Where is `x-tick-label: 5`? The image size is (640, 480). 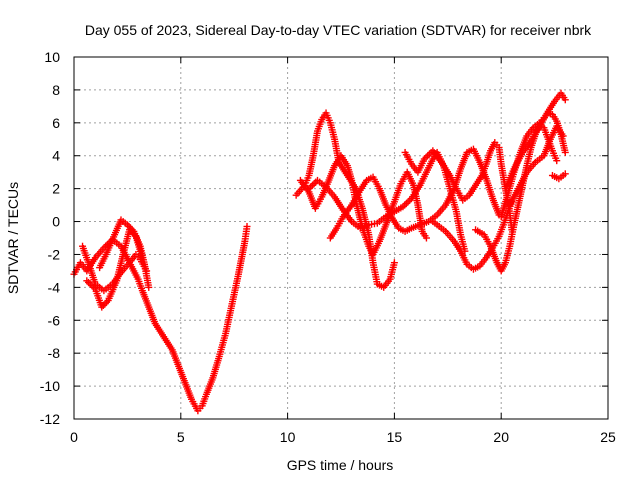
x-tick-label: 5 is located at coordinates (181, 437).